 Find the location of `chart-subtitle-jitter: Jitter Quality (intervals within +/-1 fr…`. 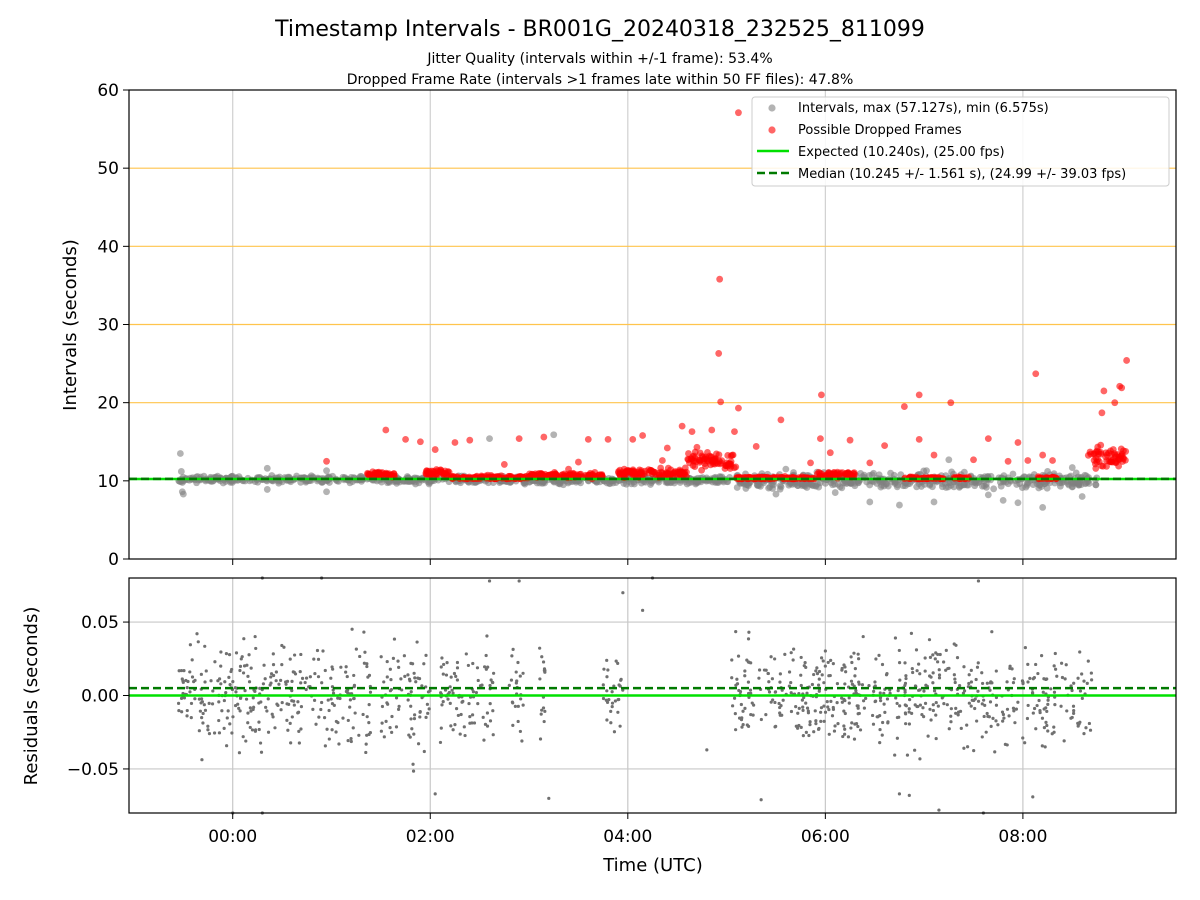

chart-subtitle-jitter: Jitter Quality (intervals within +/-1 fr… is located at coordinates (599, 59).